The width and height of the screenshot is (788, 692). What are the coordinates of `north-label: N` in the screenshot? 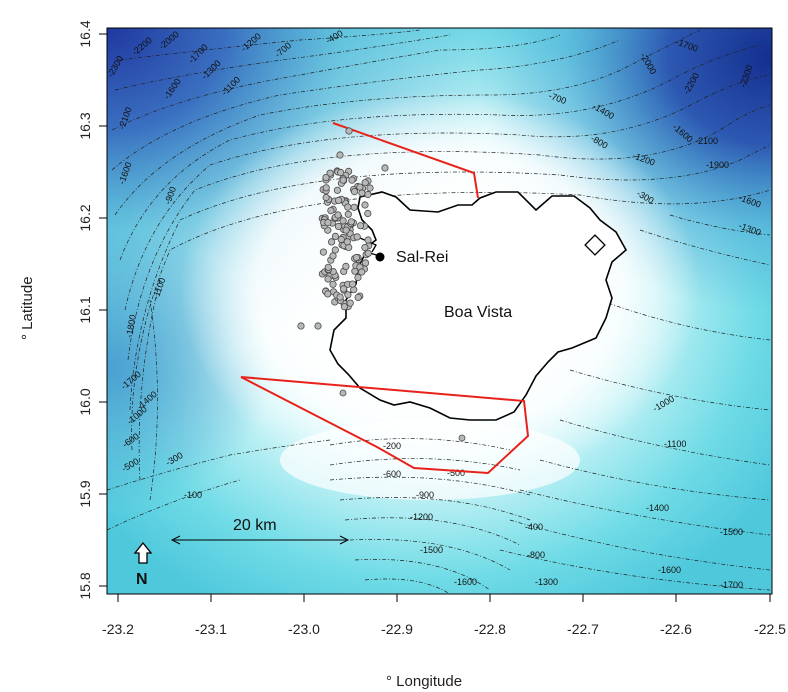 It's located at (142, 579).